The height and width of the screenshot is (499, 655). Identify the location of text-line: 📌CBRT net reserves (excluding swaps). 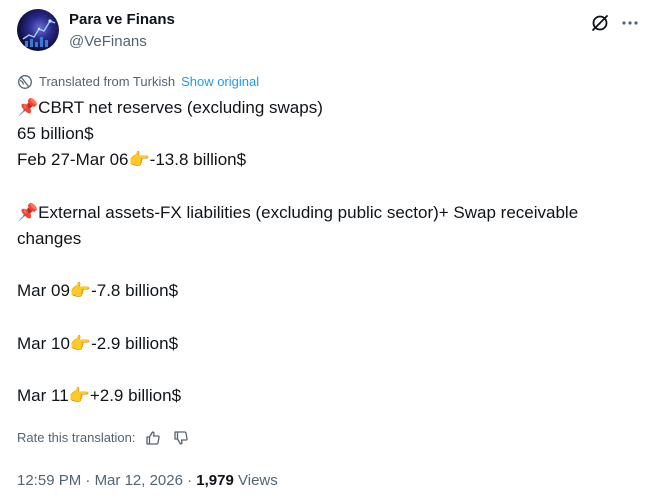
(327, 108).